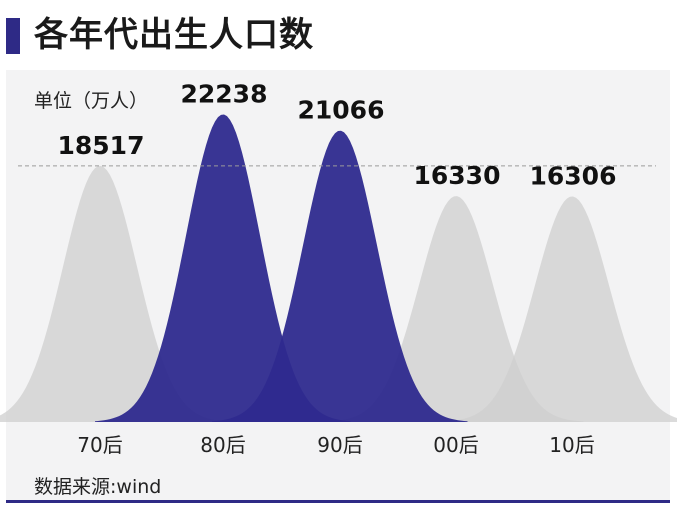  I want to click on category-label-10后: 10后, so click(571, 445).